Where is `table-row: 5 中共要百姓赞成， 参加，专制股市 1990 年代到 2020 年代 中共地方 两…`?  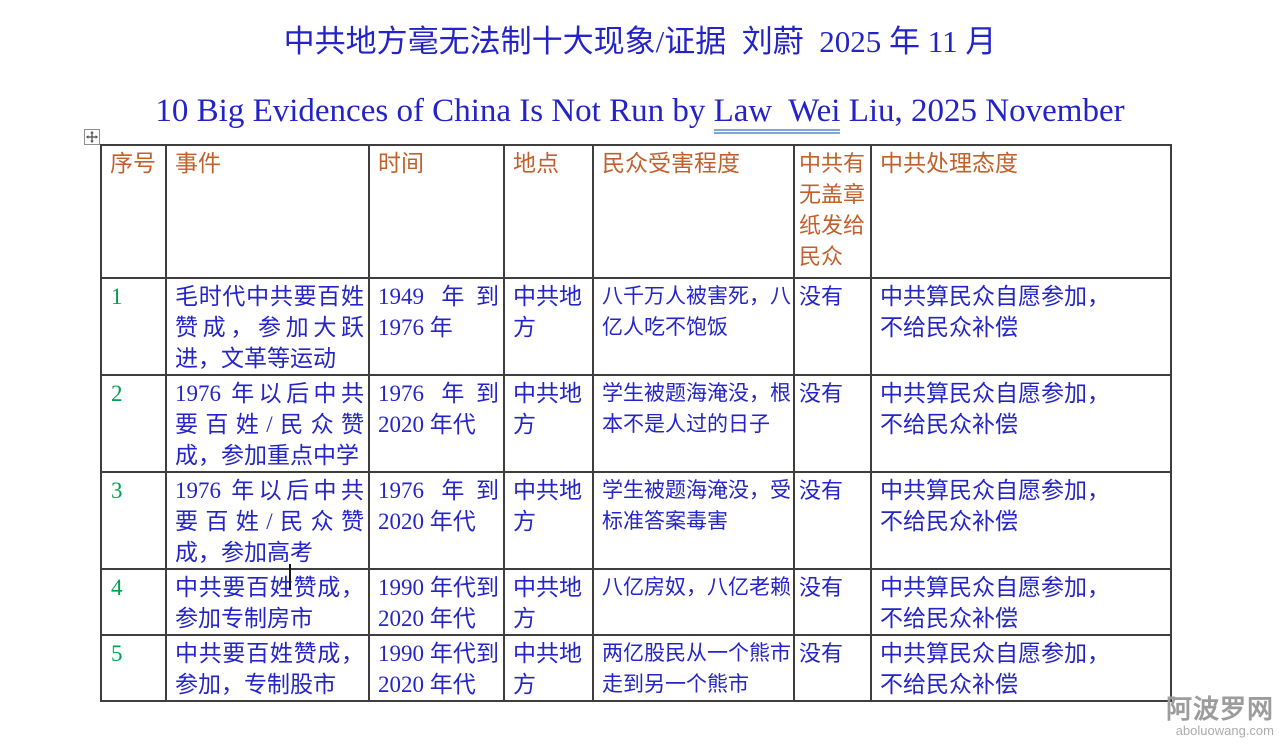
table-row: 5 中共要百姓赞成， 参加，专制股市 1990 年代到 2020 年代 中共地方 两… is located at coordinates (636, 668).